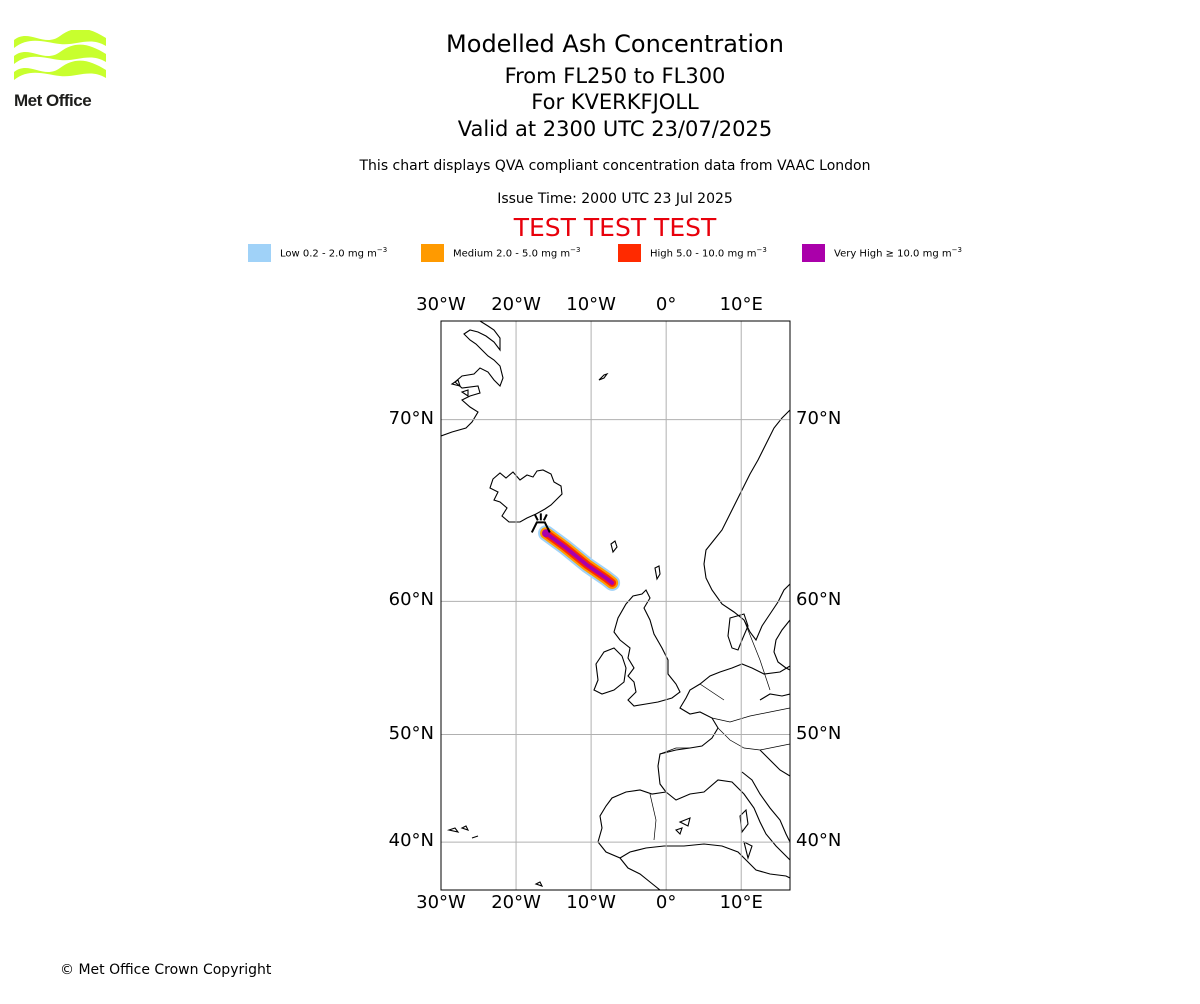 The height and width of the screenshot is (1004, 1200). What do you see at coordinates (432, 253) in the screenshot?
I see `legend-swatch-medium` at bounding box center [432, 253].